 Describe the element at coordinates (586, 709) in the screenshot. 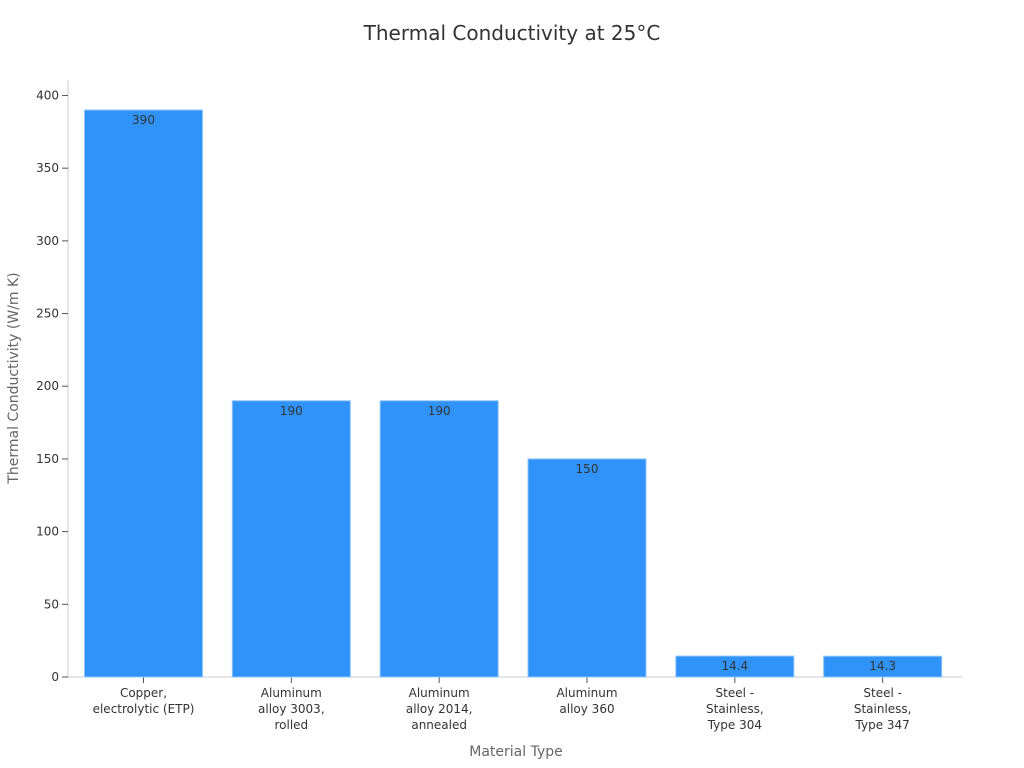

I see `x-tick-label-line: alloy 360` at that location.